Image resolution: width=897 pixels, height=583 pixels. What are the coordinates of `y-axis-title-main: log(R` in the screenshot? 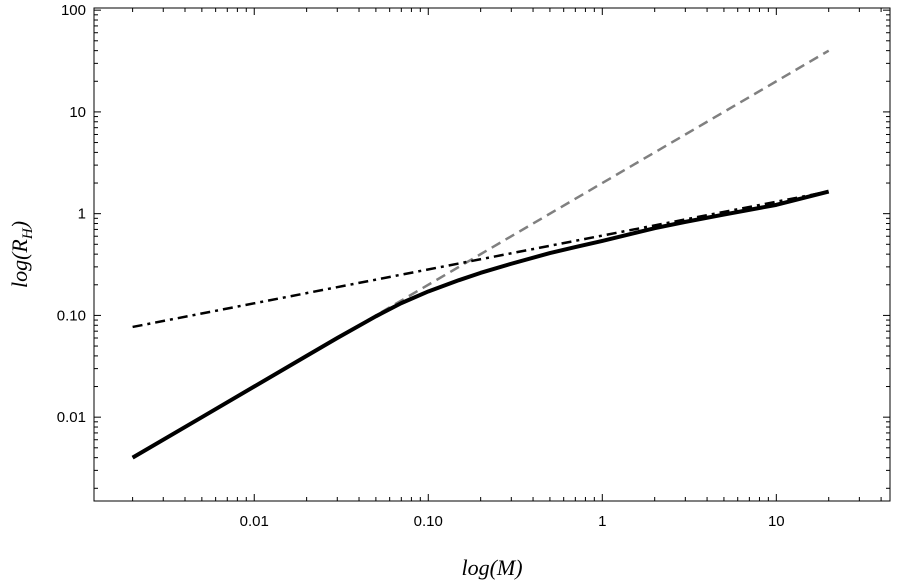 It's located at (19, 263).